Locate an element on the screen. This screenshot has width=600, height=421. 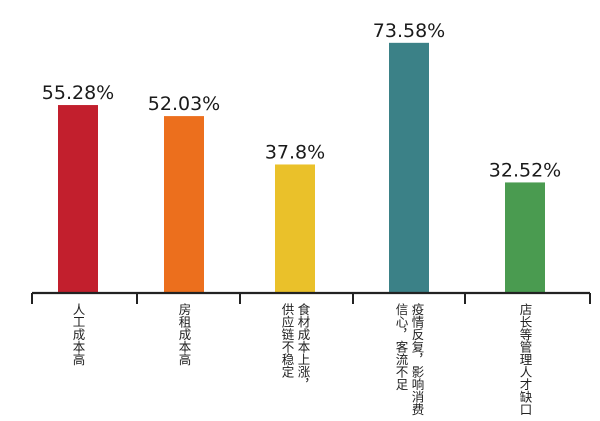
category-label: 信心，客流不足 is located at coordinates (401, 347).